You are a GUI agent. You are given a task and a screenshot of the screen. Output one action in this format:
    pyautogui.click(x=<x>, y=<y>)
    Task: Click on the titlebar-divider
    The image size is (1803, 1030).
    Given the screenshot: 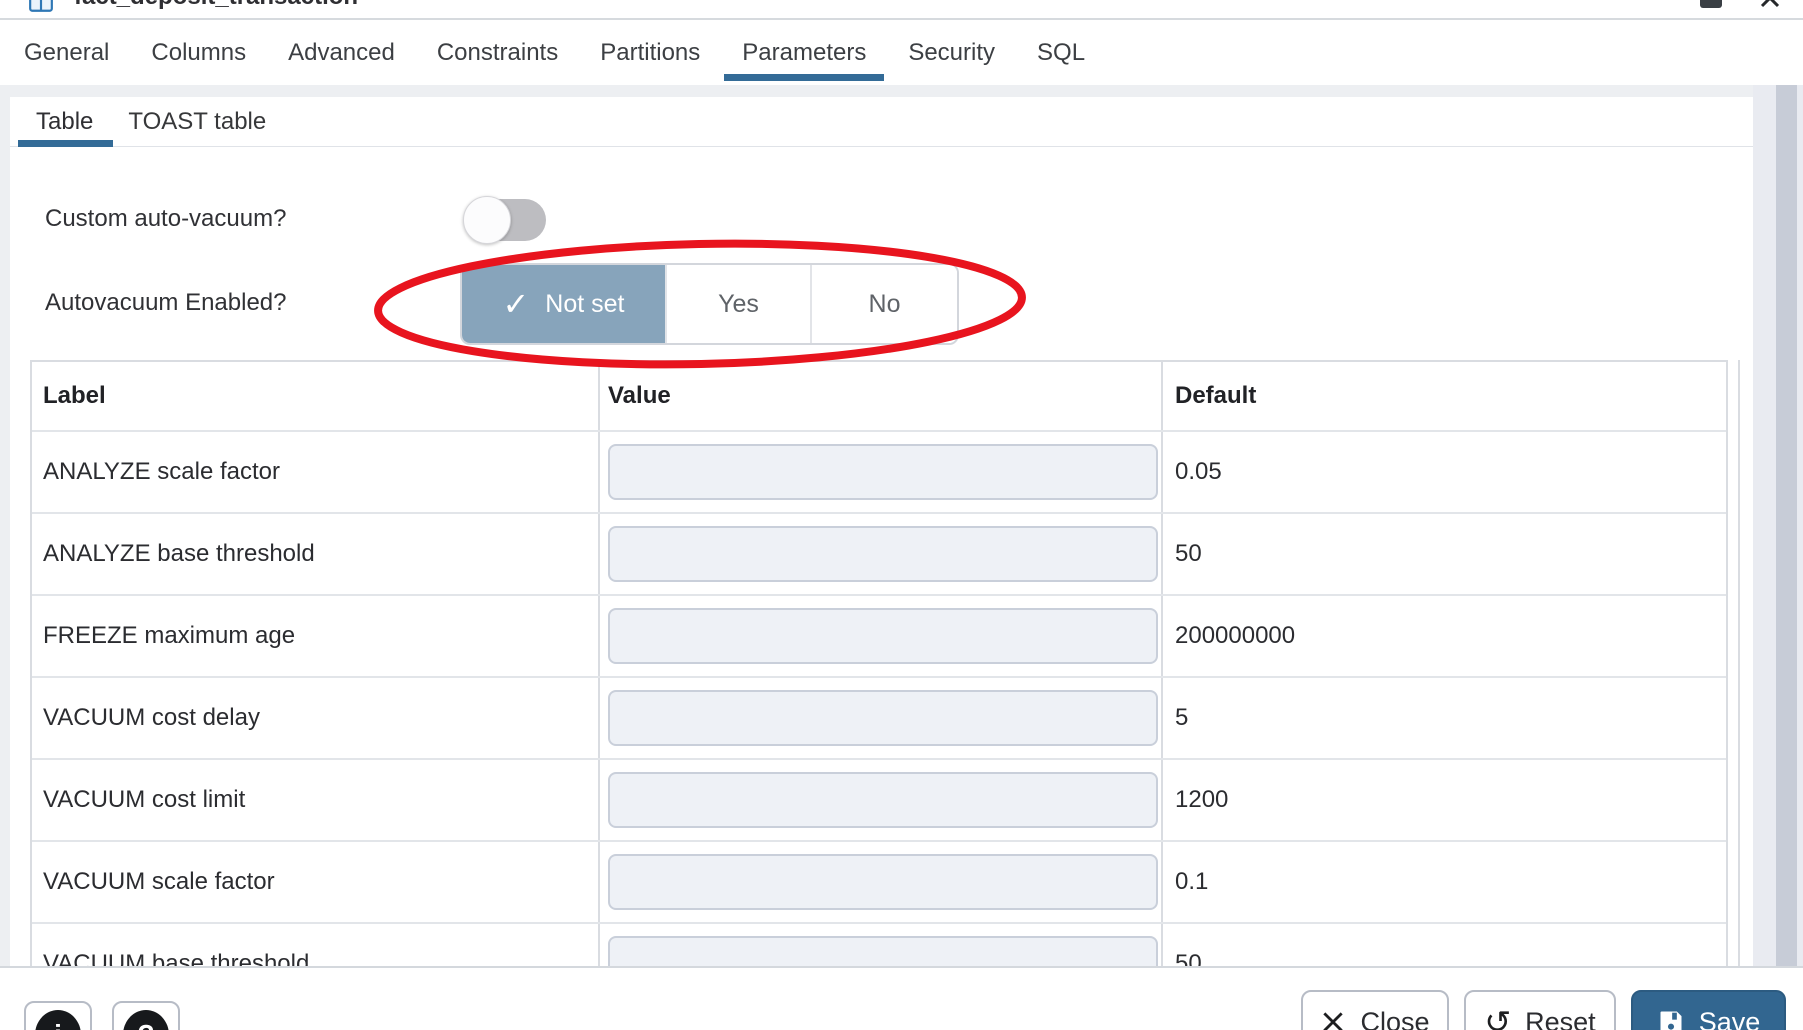 What is the action you would take?
    pyautogui.click(x=901, y=19)
    